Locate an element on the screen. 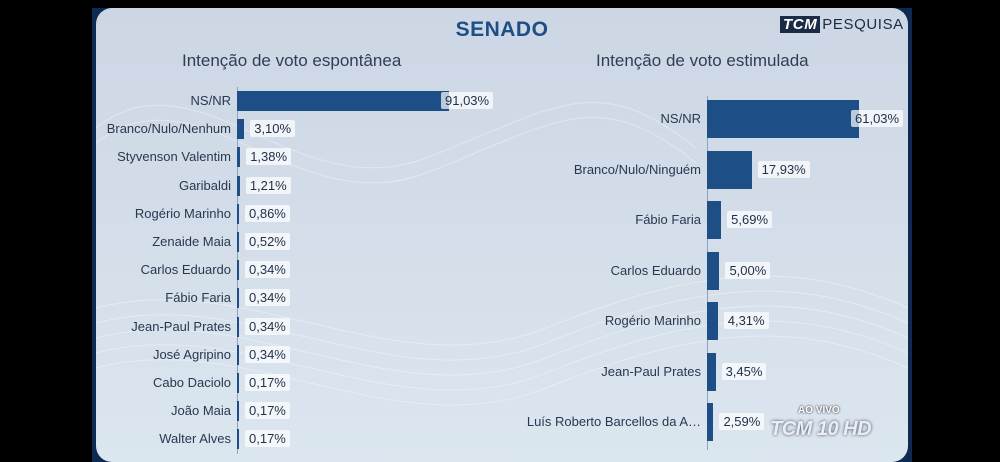 Image resolution: width=1000 pixels, height=462 pixels. value-label: 17,93% is located at coordinates (783, 169).